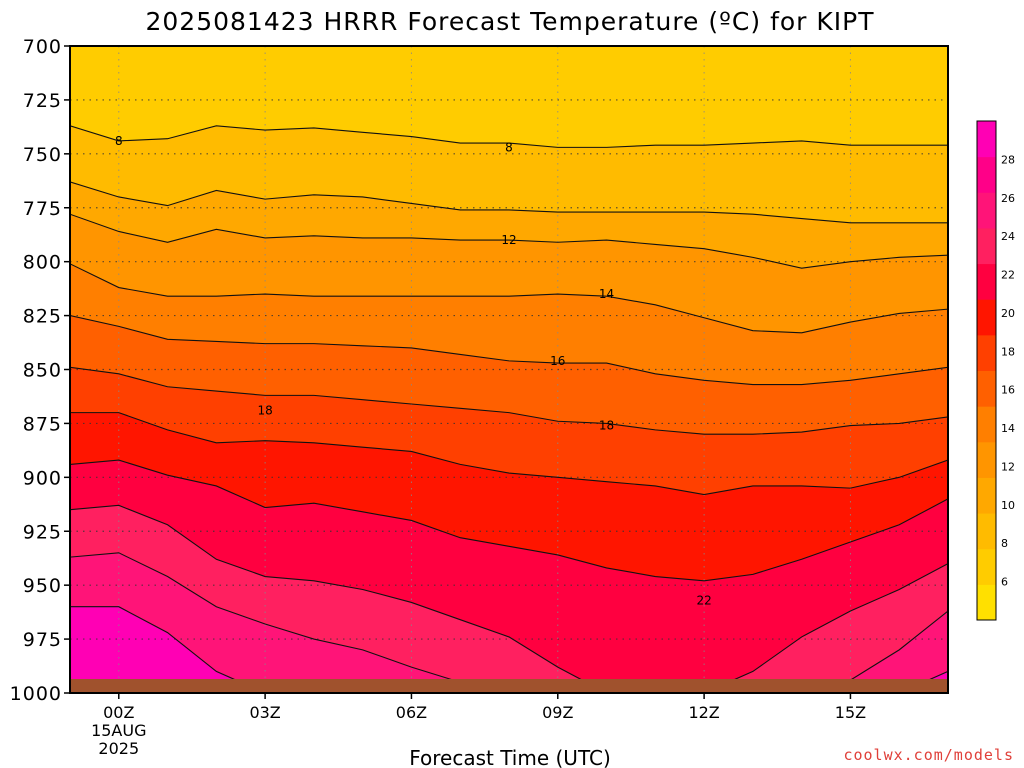  What do you see at coordinates (36, 694) in the screenshot?
I see `y-tick-label: 1000` at bounding box center [36, 694].